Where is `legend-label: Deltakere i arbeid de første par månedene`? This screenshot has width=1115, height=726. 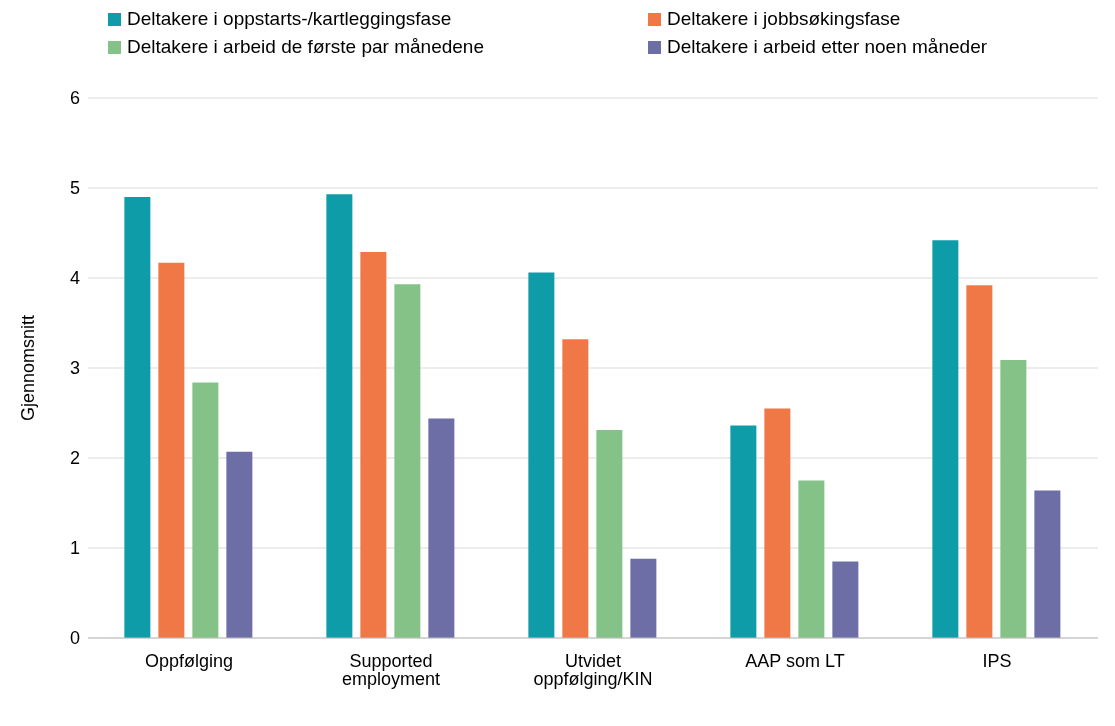 legend-label: Deltakere i arbeid de første par månedene is located at coordinates (305, 47).